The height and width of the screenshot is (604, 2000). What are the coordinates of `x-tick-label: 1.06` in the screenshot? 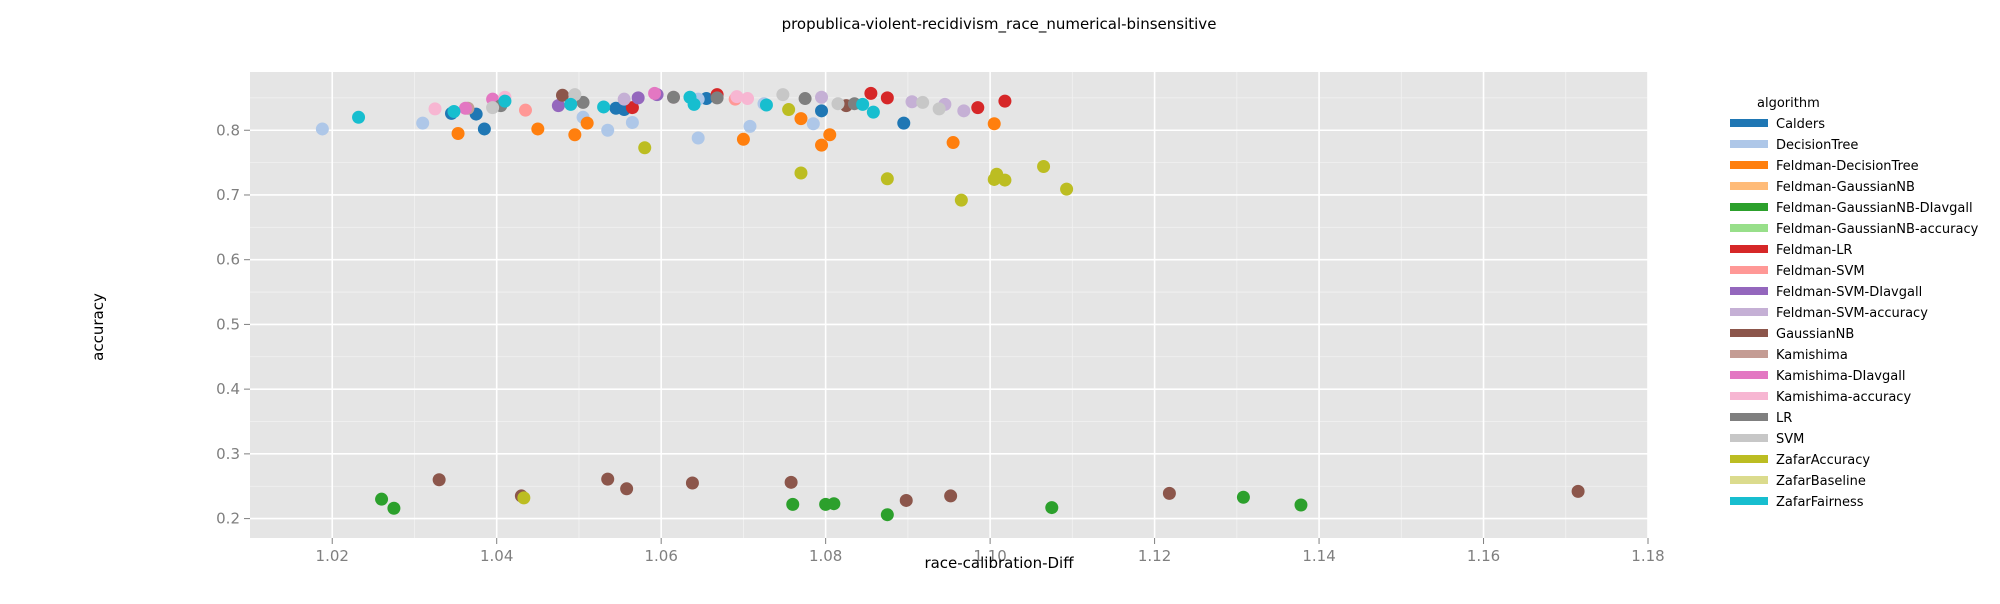 It's located at (660, 556).